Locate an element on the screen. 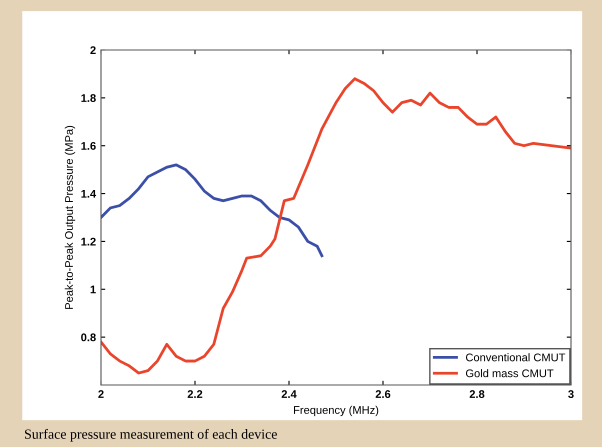  x-tick-label: 2.8 is located at coordinates (477, 394).